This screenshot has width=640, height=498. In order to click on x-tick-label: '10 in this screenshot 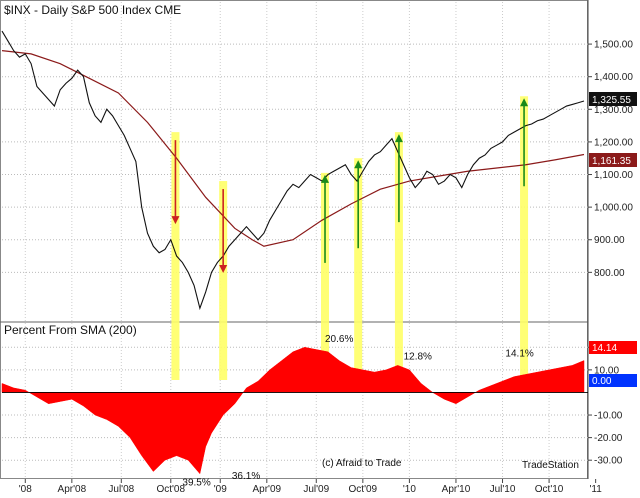, I will do `click(409, 489)`.